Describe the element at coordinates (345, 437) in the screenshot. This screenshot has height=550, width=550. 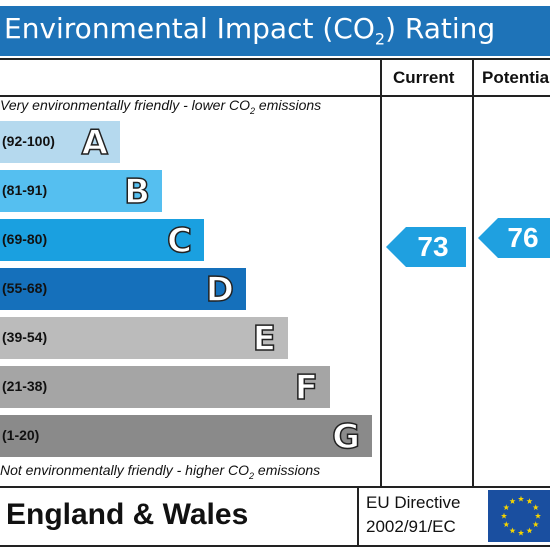
I see `band-letter: G` at that location.